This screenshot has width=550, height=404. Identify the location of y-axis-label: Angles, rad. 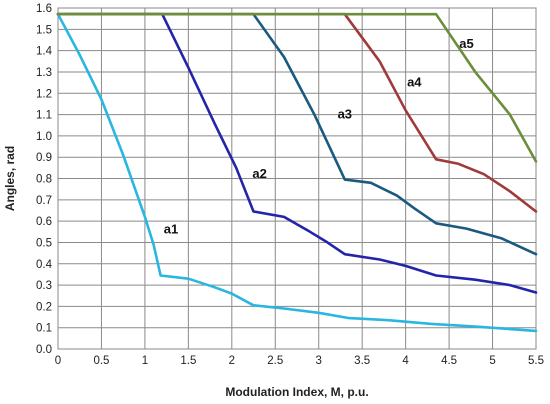
(10, 178).